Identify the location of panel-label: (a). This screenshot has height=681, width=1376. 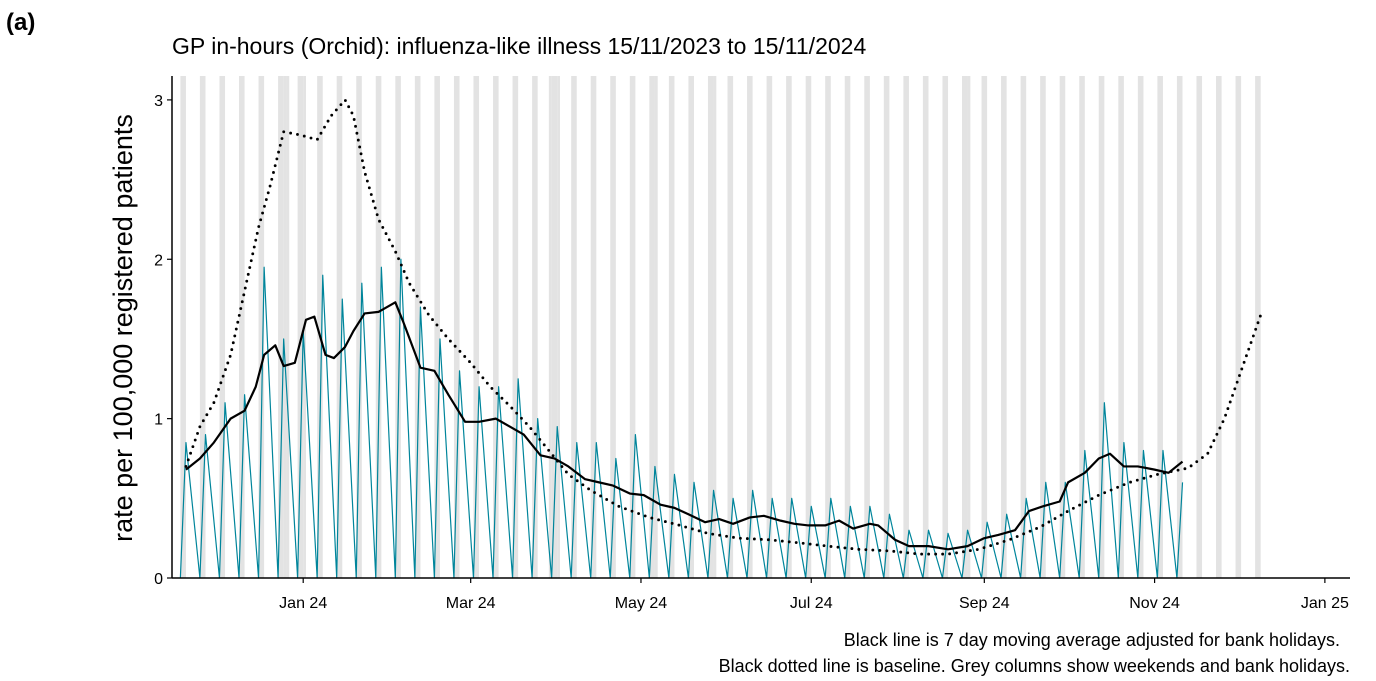
(20, 22).